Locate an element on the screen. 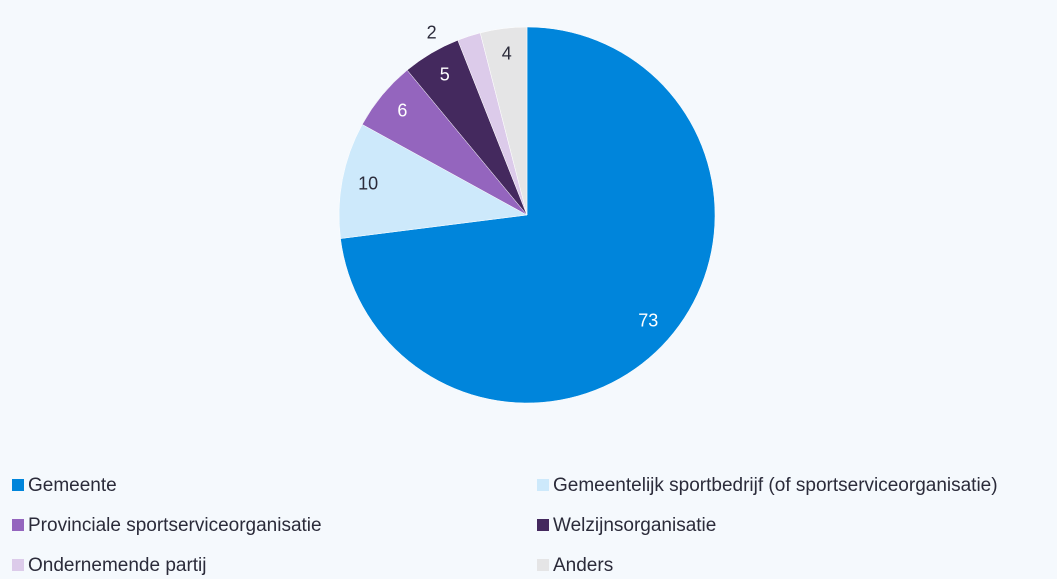  data-label: 6 is located at coordinates (402, 111).